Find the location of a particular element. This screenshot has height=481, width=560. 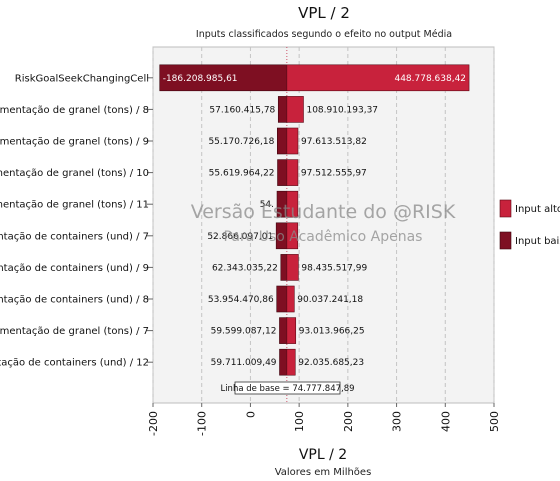

value-label-high: 98.435.517,99 is located at coordinates (334, 268).